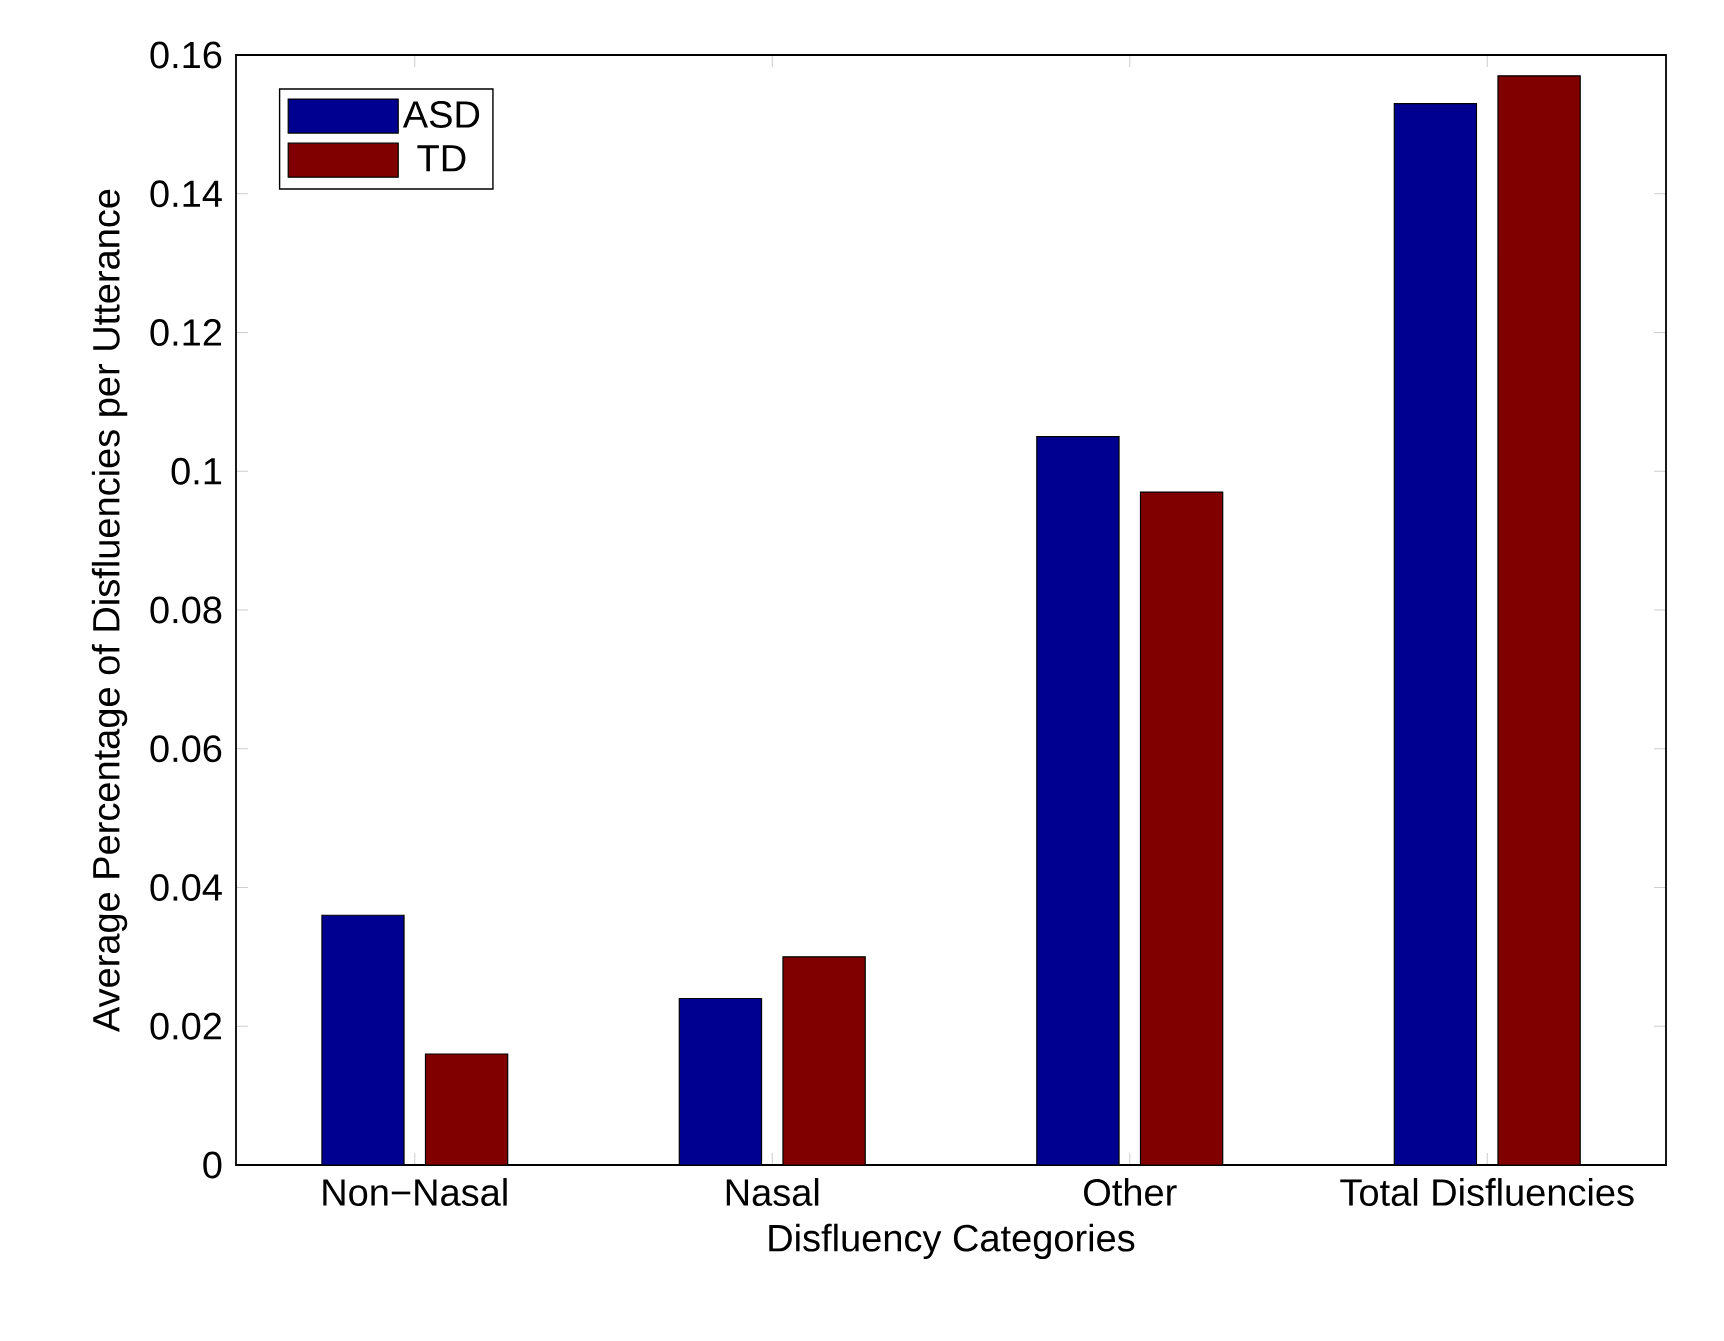  Describe the element at coordinates (186, 887) in the screenshot. I see `y-tick-label: 0.04` at that location.